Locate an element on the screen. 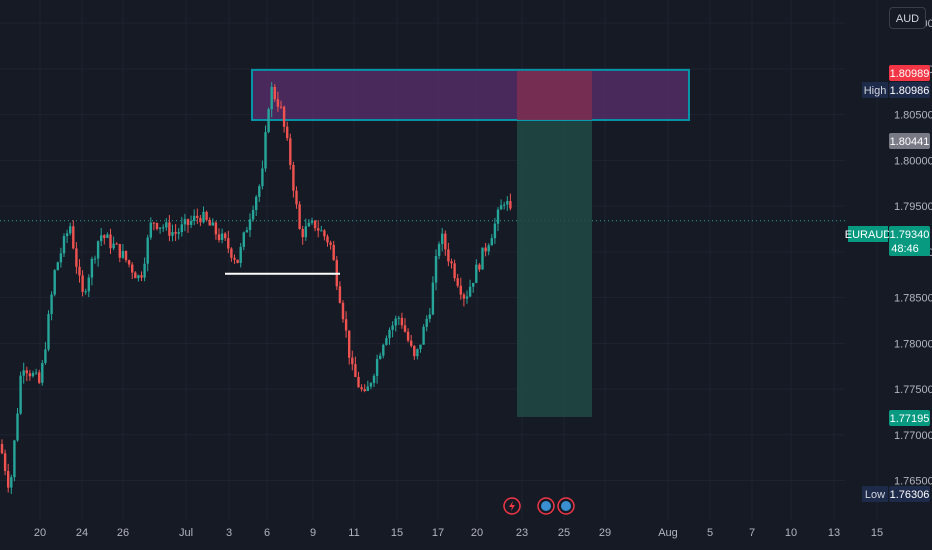 Image resolution: width=932 pixels, height=550 pixels. time-tick-label: 20 is located at coordinates (477, 533).